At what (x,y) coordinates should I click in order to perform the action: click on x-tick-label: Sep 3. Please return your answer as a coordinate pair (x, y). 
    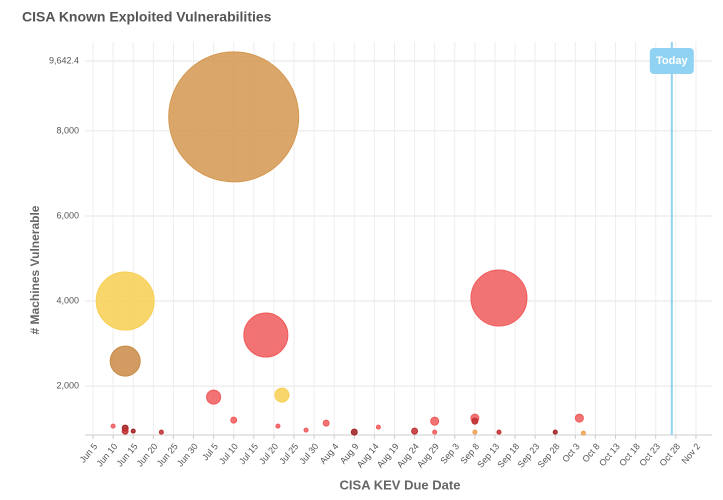
    Looking at the image, I should click on (449, 453).